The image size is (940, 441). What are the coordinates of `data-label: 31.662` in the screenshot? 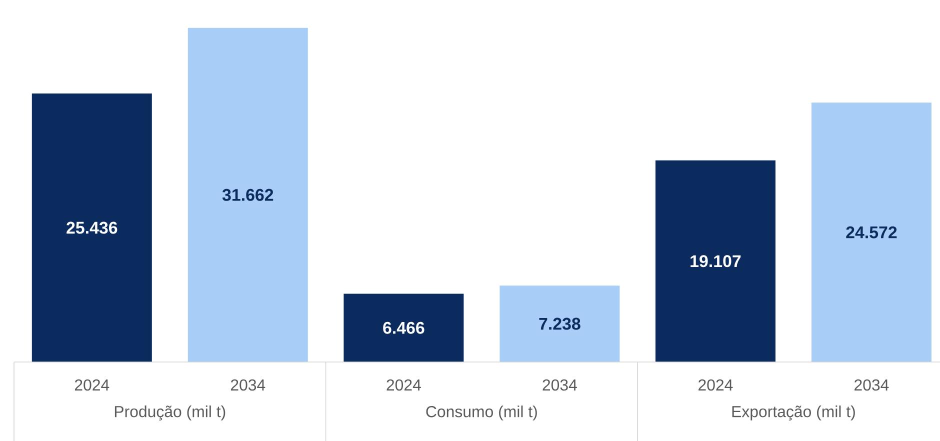 It's located at (248, 194).